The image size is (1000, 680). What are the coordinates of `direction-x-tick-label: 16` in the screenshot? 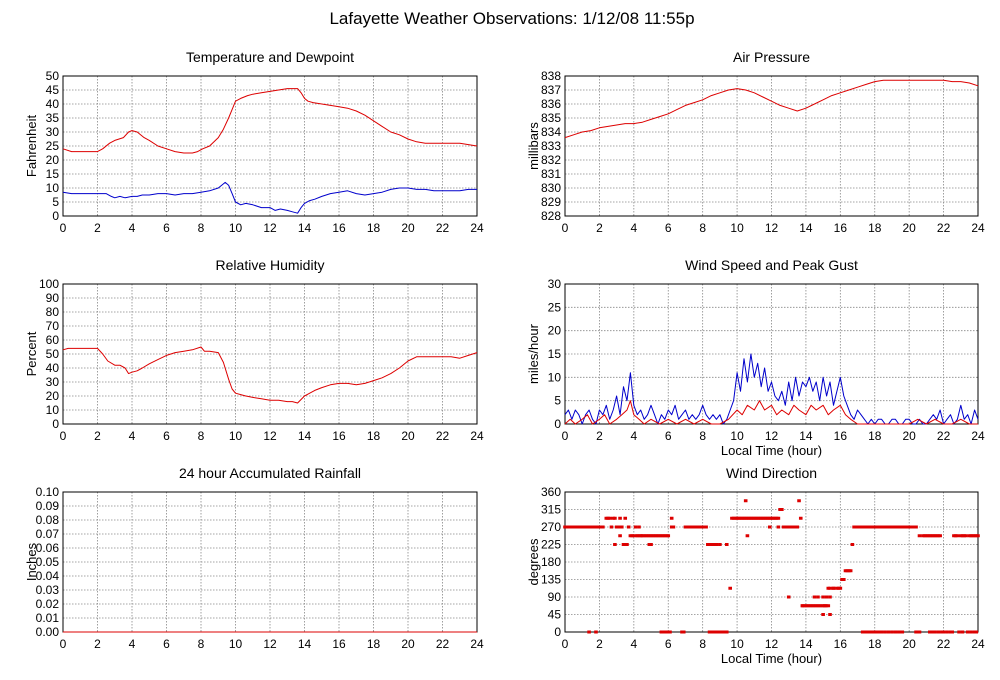 It's located at (841, 644).